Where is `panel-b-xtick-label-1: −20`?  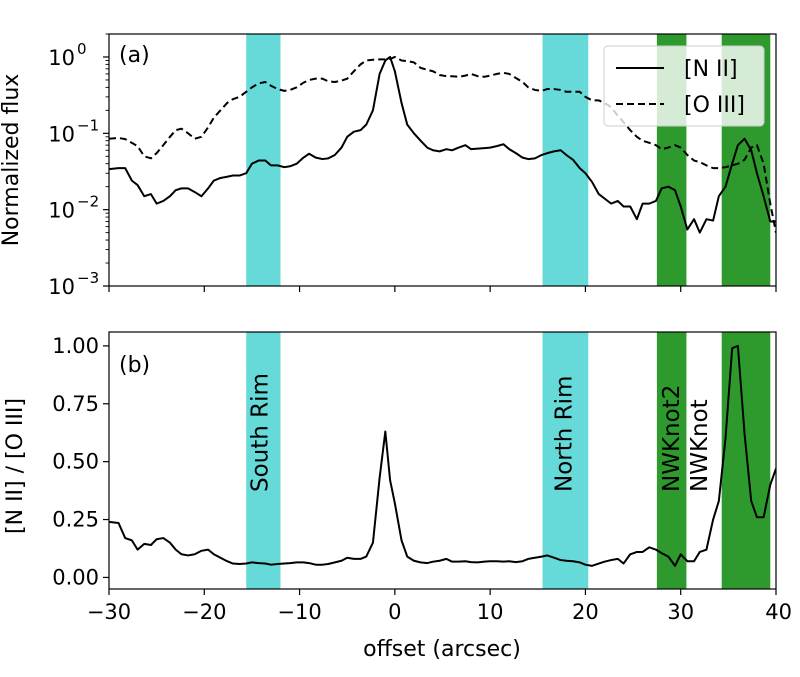
panel-b-xtick-label-1: −20 is located at coordinates (204, 612).